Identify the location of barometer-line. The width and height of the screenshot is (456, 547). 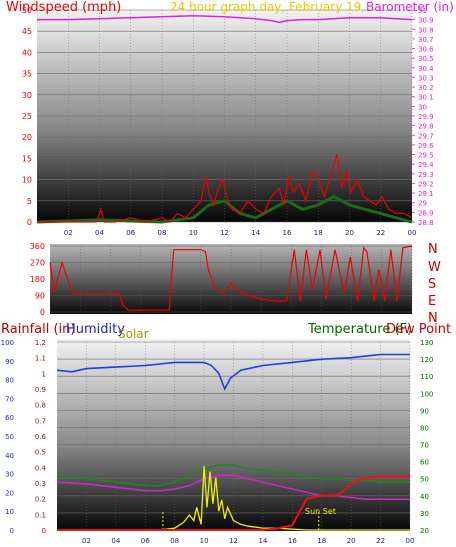
(225, 19).